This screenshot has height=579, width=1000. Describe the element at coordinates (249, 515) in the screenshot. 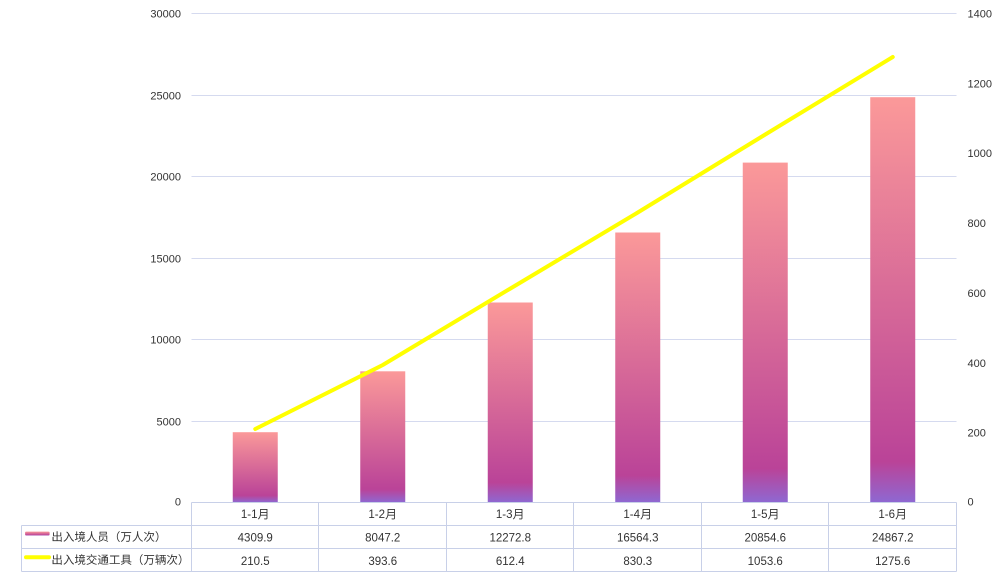

I see `svg-text: 1-1` at that location.